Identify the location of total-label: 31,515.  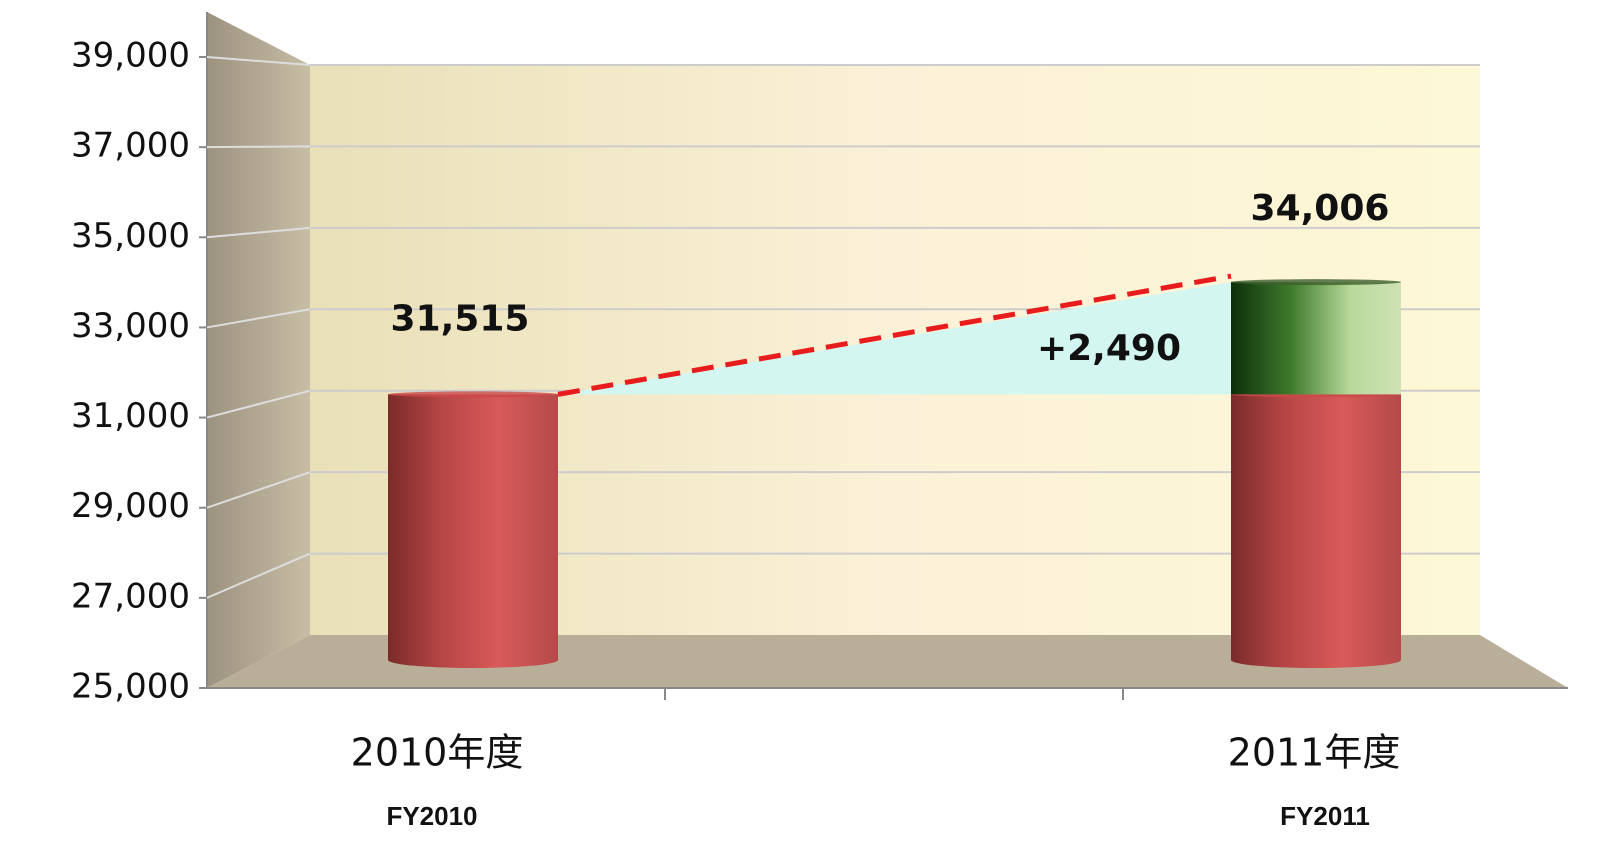
(460, 318).